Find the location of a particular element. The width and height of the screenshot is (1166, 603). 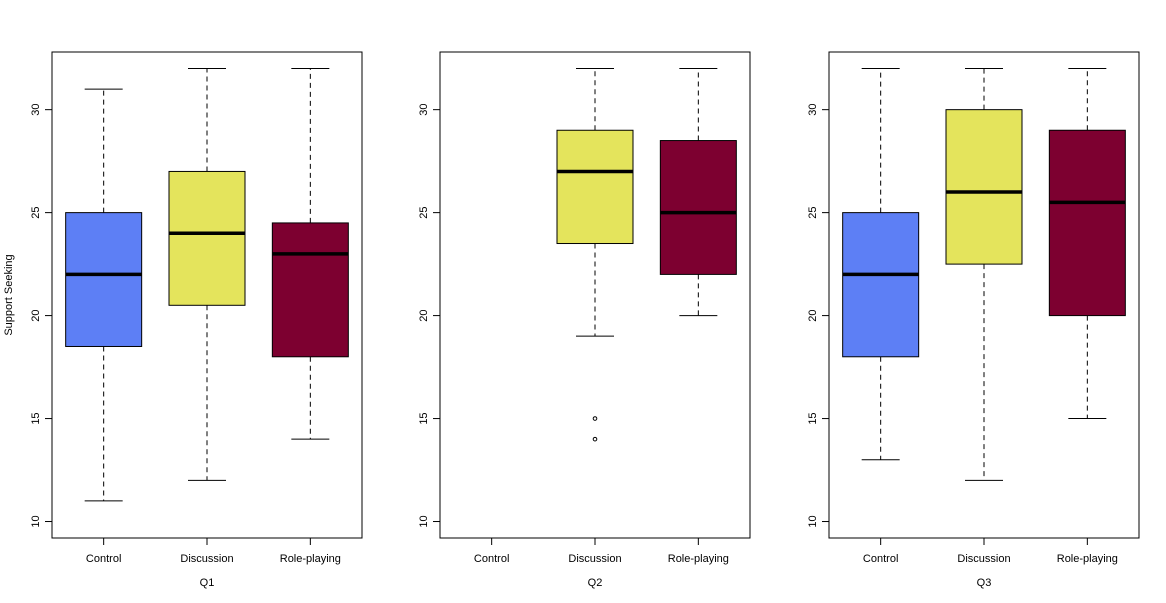

x-axis-title: Q2 is located at coordinates (595, 583).